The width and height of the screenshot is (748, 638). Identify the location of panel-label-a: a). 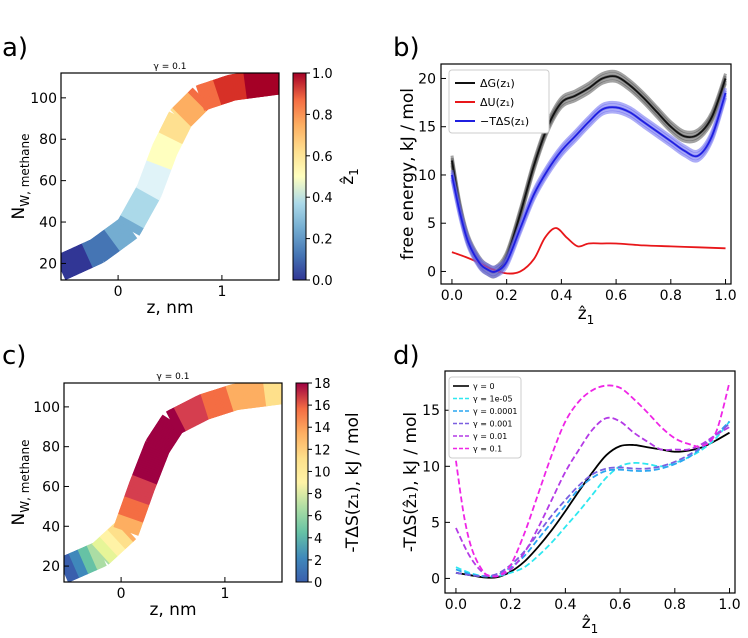
(15, 48).